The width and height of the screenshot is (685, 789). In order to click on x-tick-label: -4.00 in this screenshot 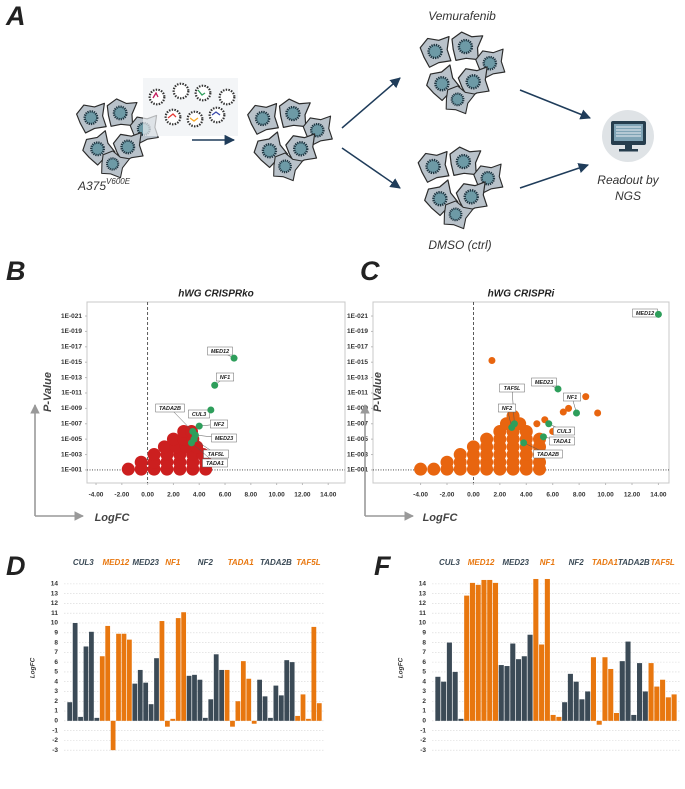, I will do `click(96, 495)`.